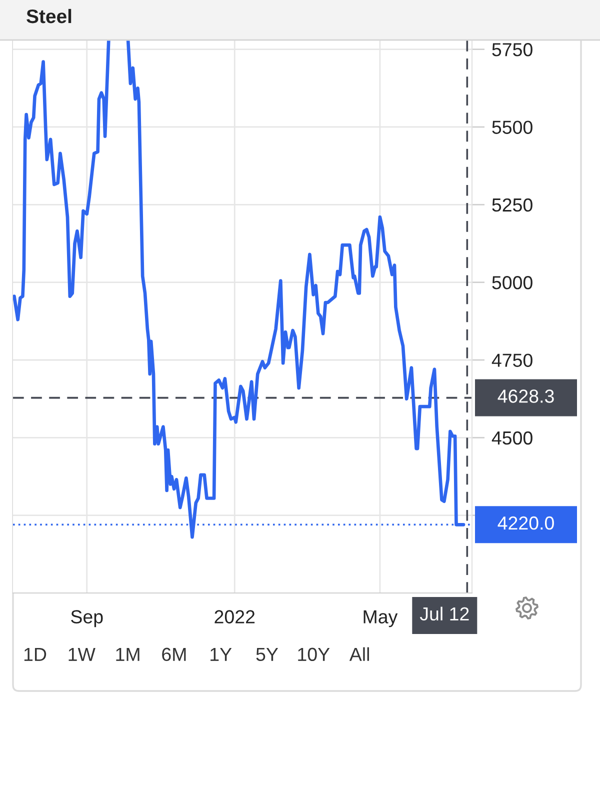 The image size is (600, 800). Describe the element at coordinates (444, 613) in the screenshot. I see `ref-line-label: Jul 12` at that location.